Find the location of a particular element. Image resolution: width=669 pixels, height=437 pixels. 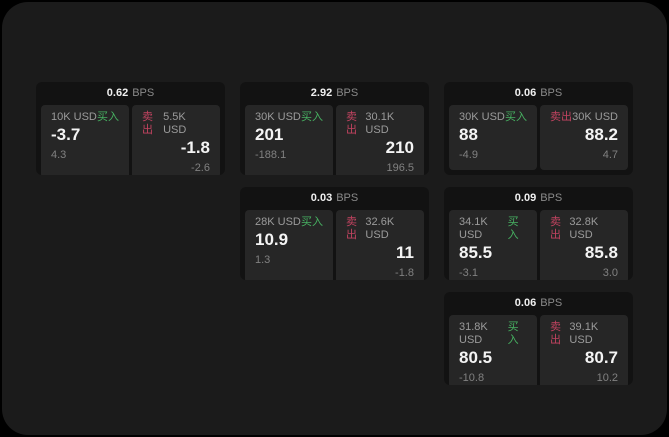

buy-delta: -4.9 is located at coordinates (468, 154).